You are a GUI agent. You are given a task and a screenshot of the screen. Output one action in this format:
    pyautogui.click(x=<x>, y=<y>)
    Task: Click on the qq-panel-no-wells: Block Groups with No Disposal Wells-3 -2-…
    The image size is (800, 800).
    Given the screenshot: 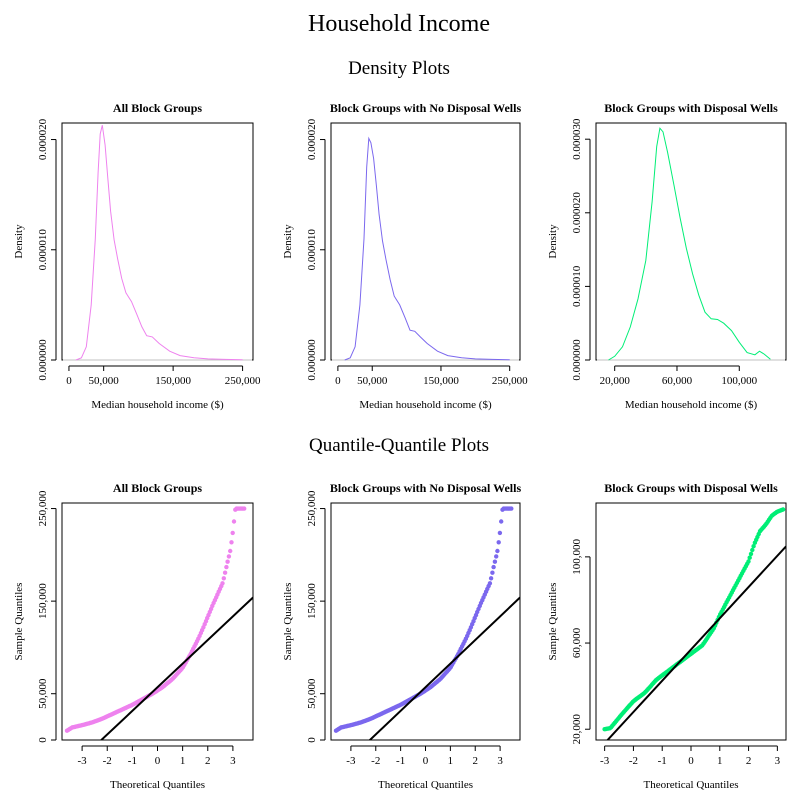 What is the action you would take?
    pyautogui.click(x=401, y=636)
    